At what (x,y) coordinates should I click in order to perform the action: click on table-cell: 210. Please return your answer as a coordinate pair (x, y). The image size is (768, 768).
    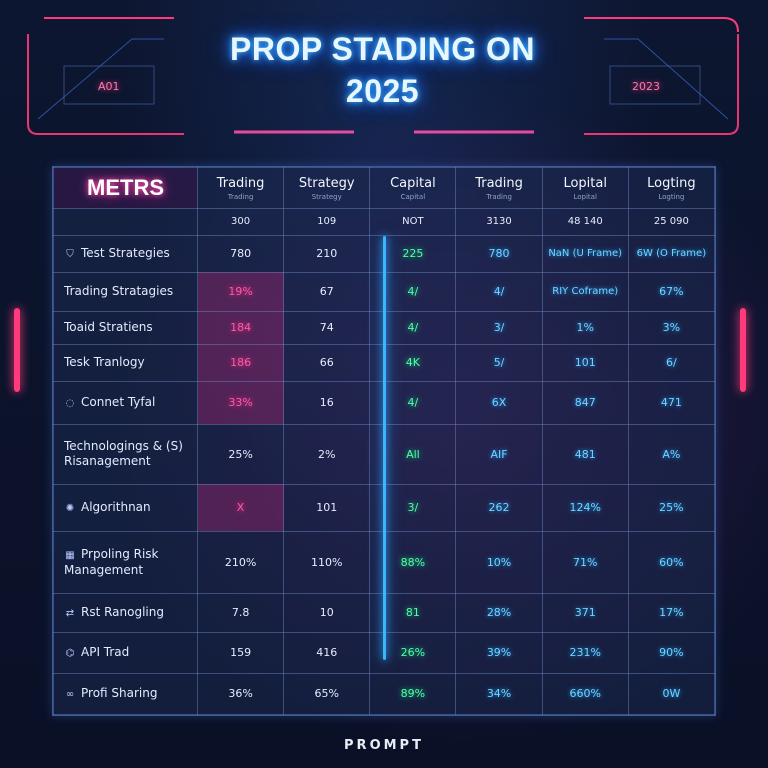
    Looking at the image, I should click on (327, 253).